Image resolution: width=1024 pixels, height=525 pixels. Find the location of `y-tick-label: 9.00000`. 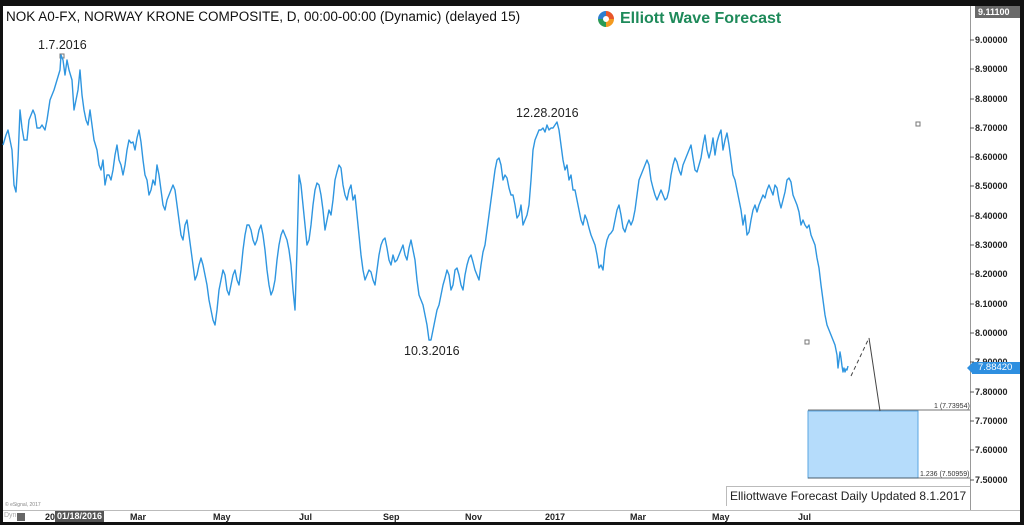

y-tick-label: 9.00000 is located at coordinates (991, 40).